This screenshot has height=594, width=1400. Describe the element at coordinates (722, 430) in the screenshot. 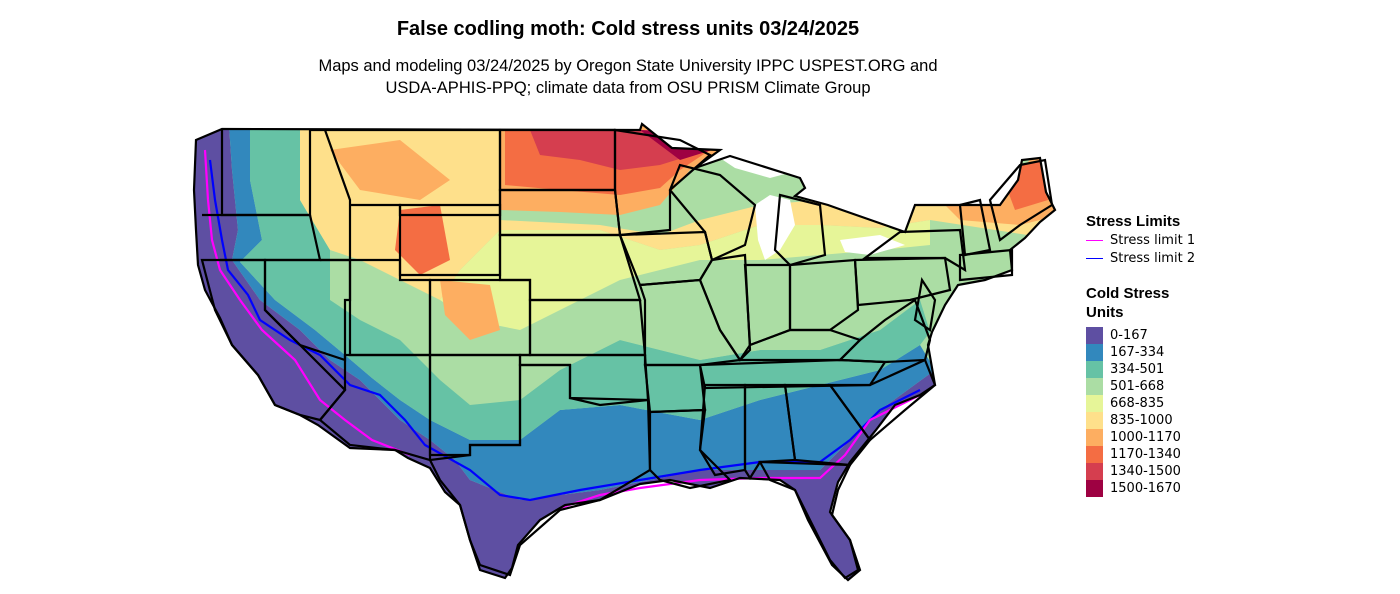

I see `boundary-mississippi` at that location.